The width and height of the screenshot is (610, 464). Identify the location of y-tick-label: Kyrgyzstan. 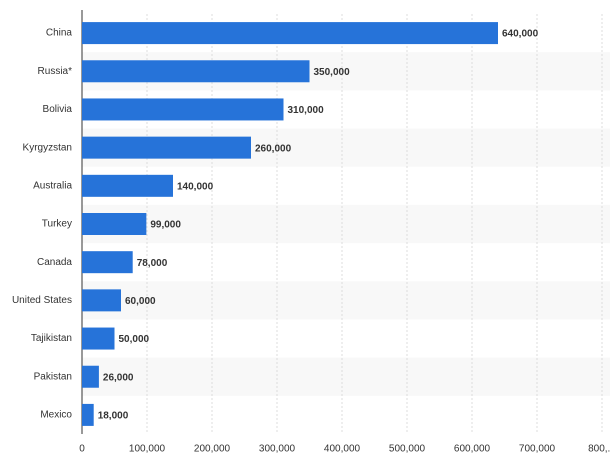
(47, 147).